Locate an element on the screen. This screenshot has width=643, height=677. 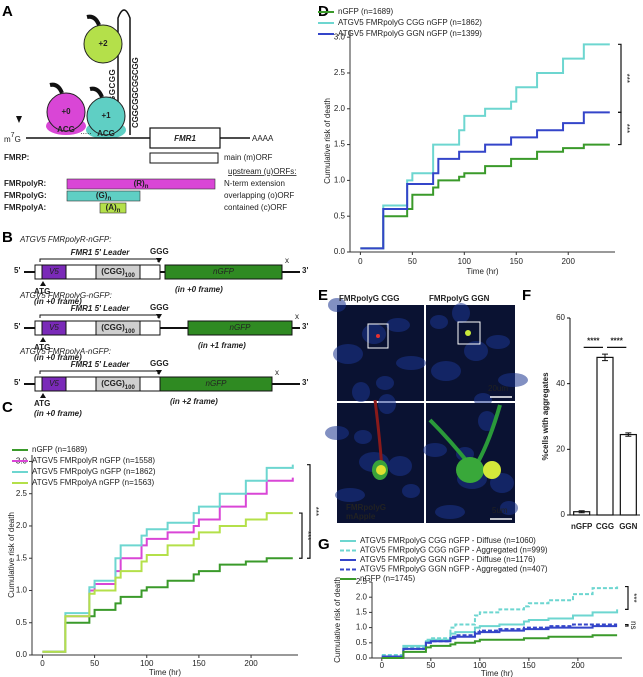
cell is located at coordinates (470, 470).